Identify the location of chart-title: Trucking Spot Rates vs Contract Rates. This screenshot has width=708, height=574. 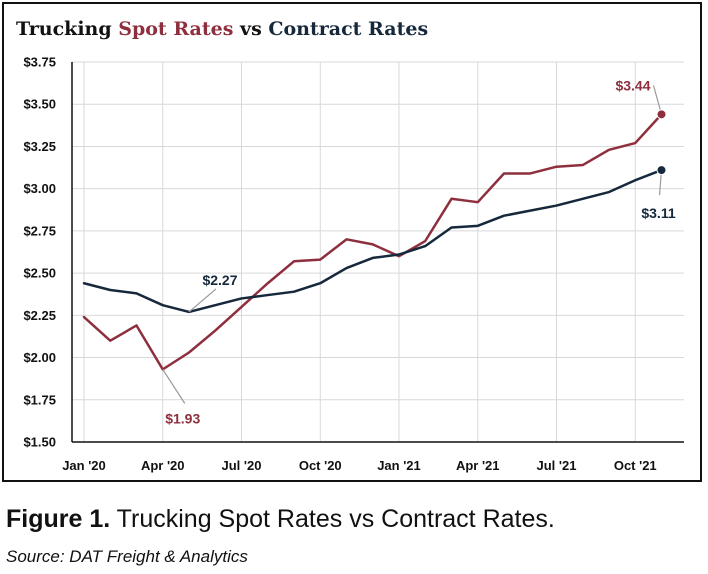
(222, 29).